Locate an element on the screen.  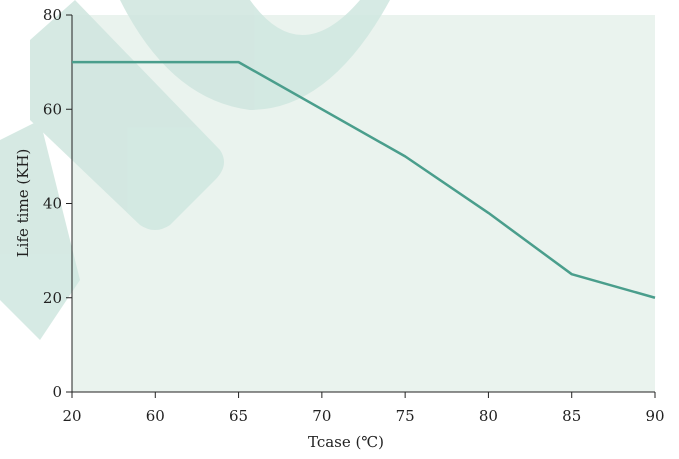
y-ticks: 0 20 40 60 80 is located at coordinates (57, 203).